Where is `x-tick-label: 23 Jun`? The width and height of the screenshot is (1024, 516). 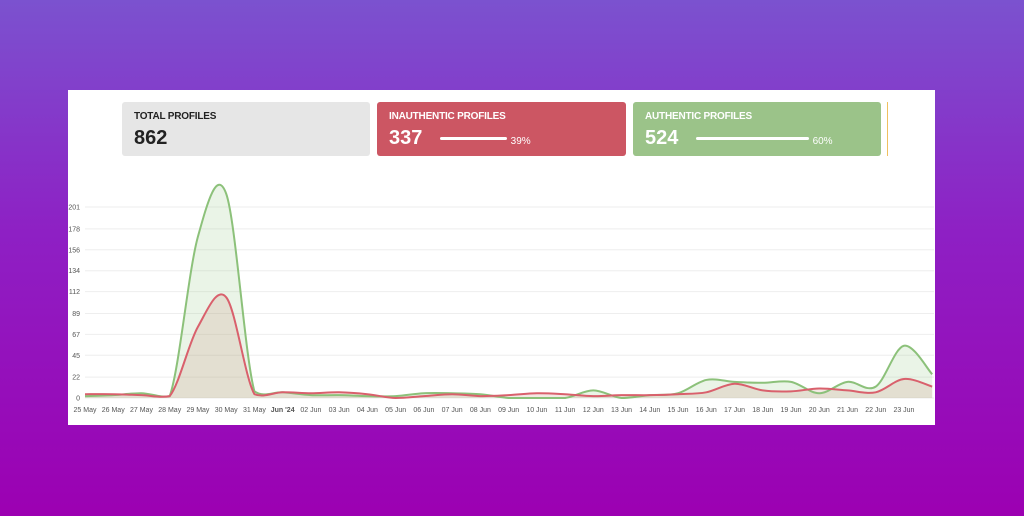
x-tick-label: 23 Jun is located at coordinates (903, 410).